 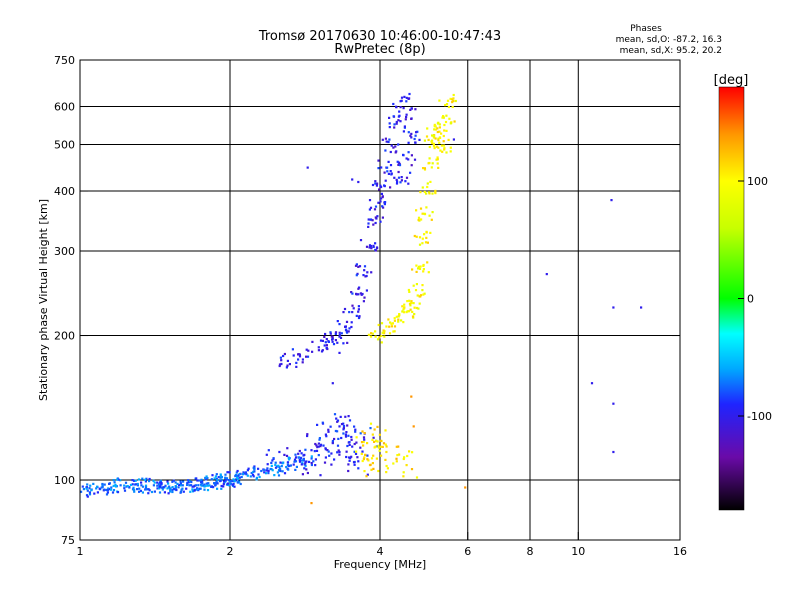 I want to click on x-tick-label: 6, so click(x=467, y=551).